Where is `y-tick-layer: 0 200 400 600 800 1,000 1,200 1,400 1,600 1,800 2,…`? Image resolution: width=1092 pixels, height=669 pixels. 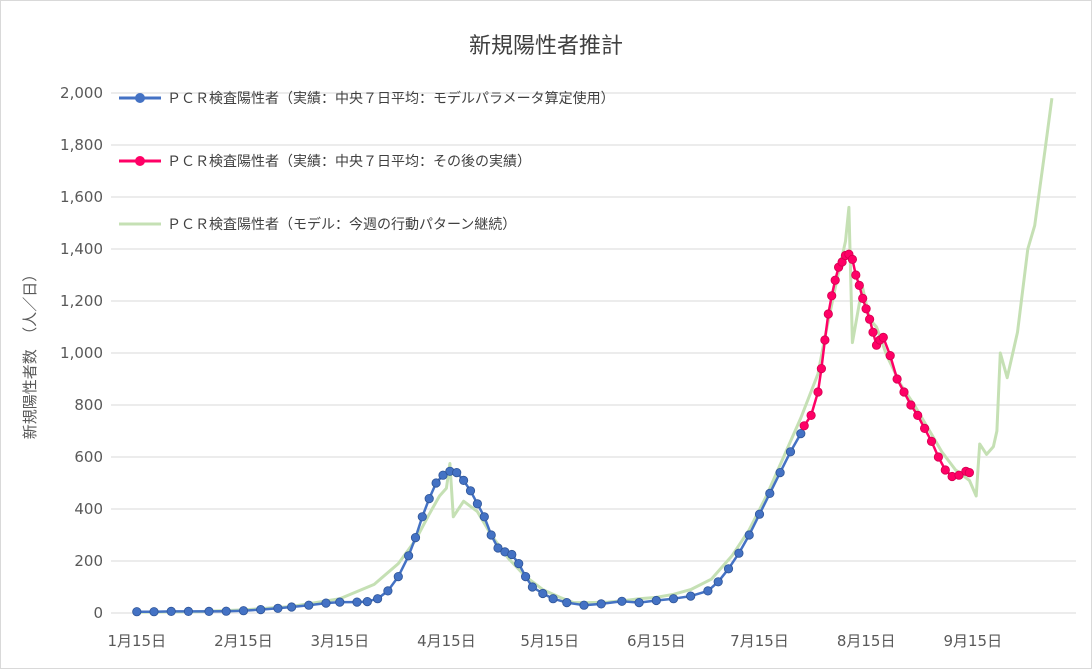 y-tick-layer: 0 200 400 600 800 1,000 1,200 1,400 1,600 1,800 2,… is located at coordinates (81, 353).